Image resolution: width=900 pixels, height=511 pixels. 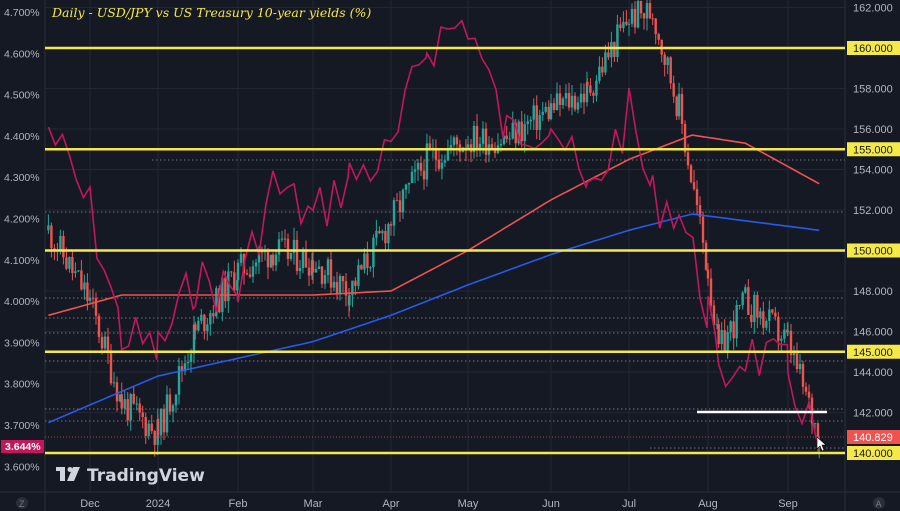 I want to click on time-axis-tick: May, so click(x=468, y=504).